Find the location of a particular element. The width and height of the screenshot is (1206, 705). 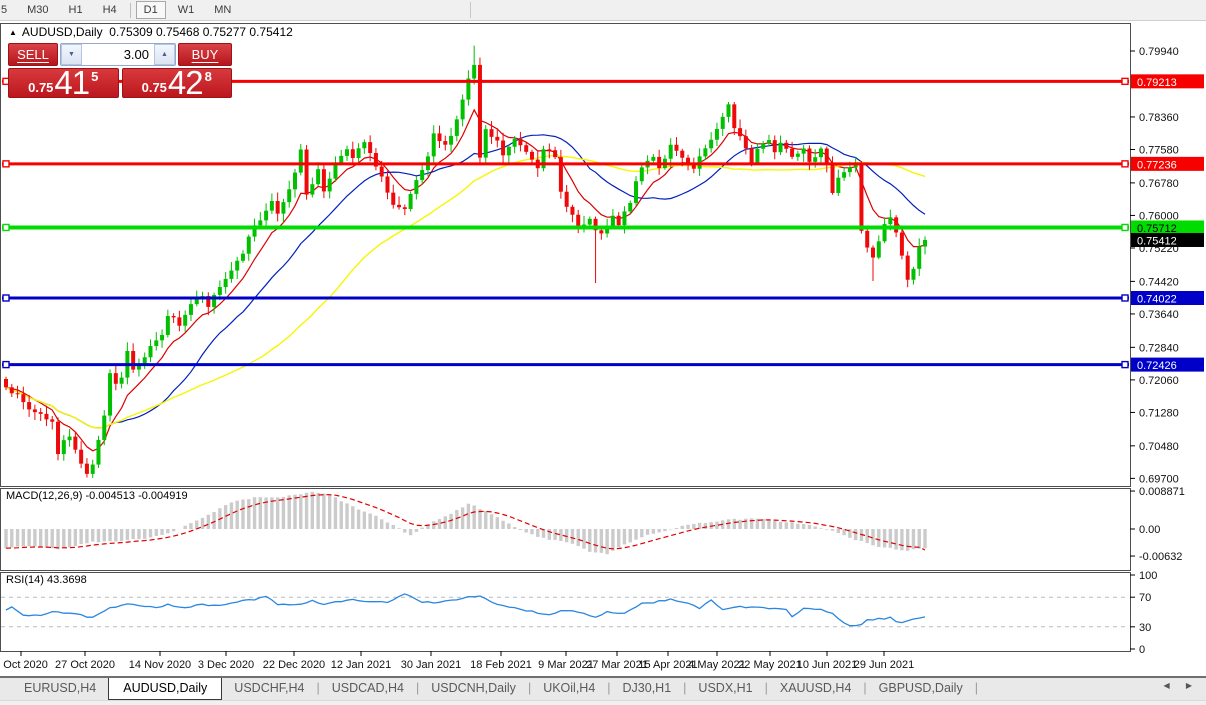

timeframe-button-5: 5 is located at coordinates (4, 10).